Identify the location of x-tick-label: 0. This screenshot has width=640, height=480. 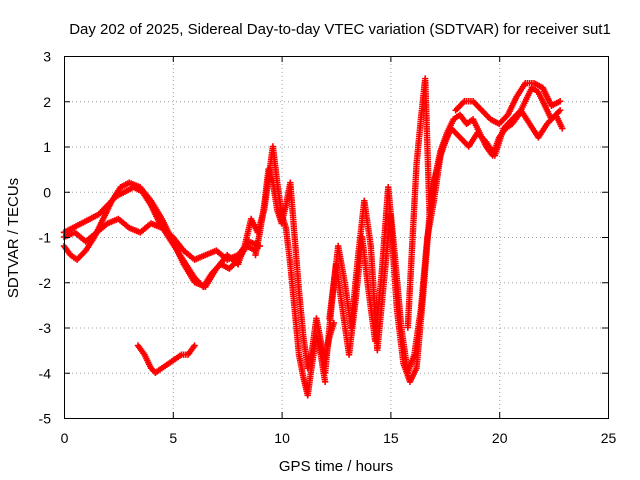
(65, 438).